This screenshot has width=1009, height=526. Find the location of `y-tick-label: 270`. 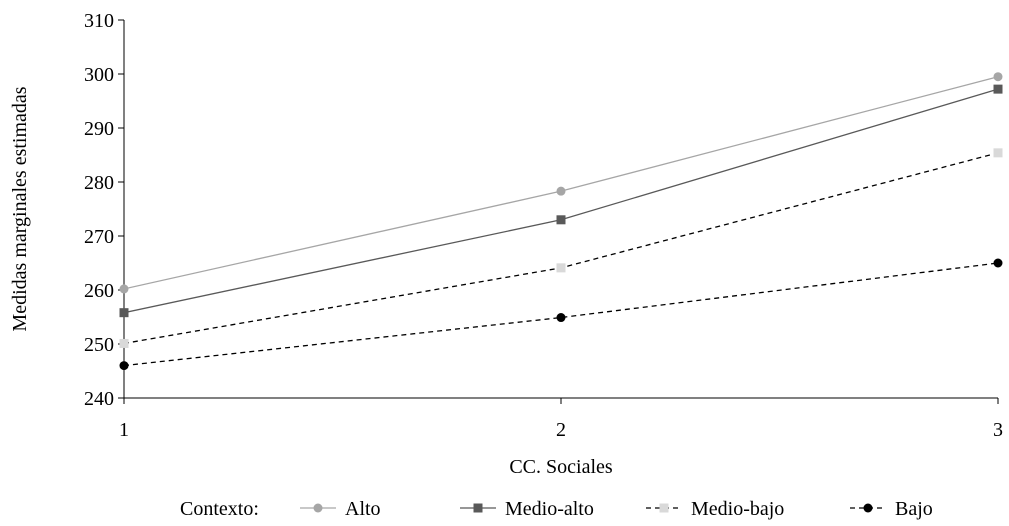

y-tick-label: 270 is located at coordinates (99, 237).